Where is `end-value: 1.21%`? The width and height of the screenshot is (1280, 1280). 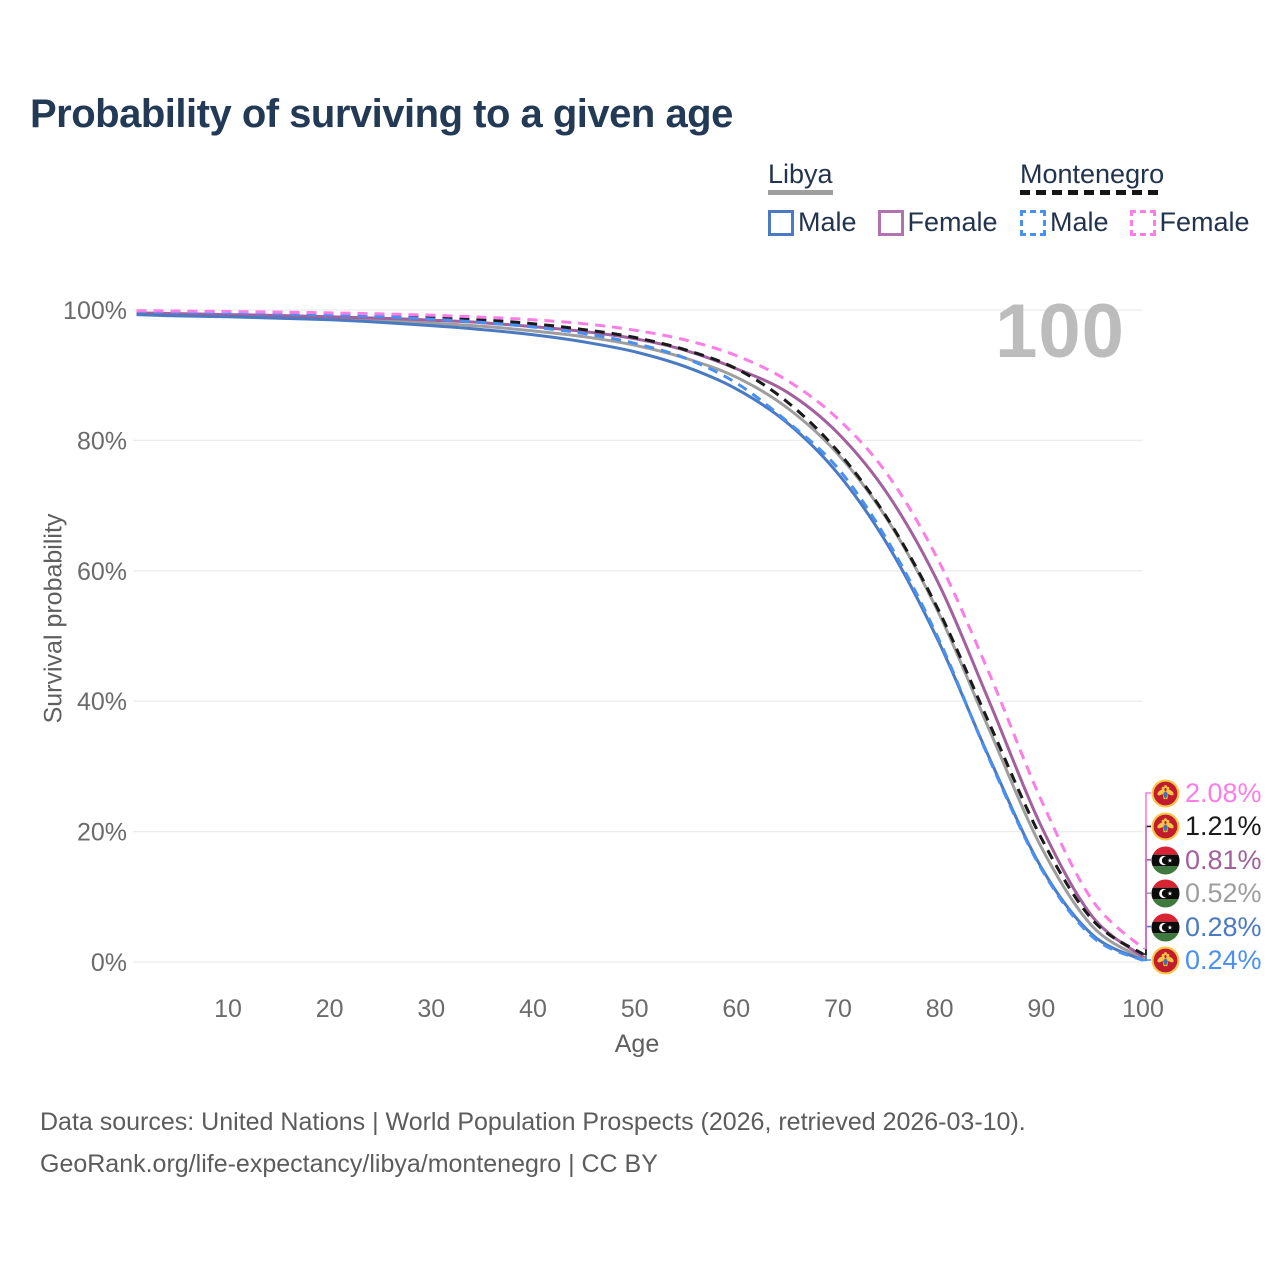
end-value: 1.21% is located at coordinates (1223, 826).